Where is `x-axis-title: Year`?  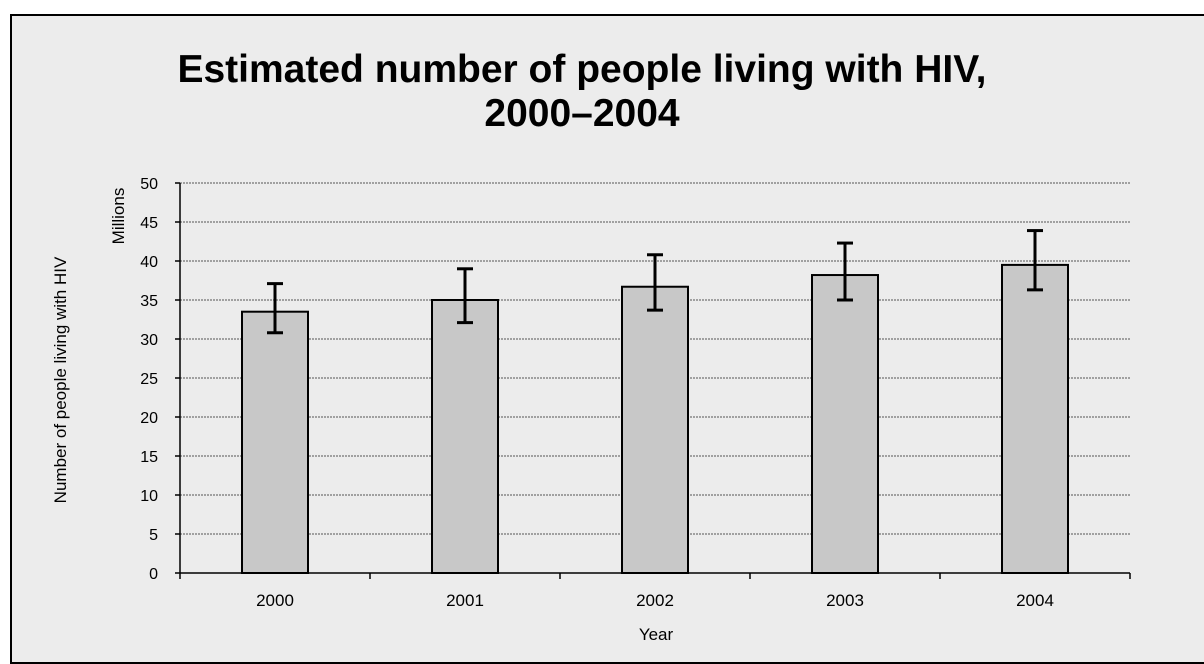
x-axis-title: Year is located at coordinates (656, 634).